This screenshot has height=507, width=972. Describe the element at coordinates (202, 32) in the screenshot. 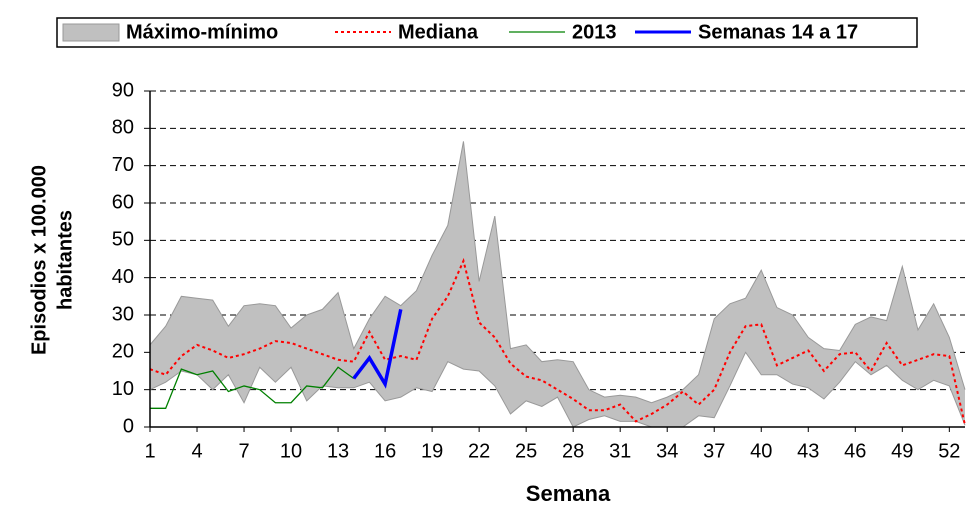

I see `legend-label: Máximo-mínimo` at that location.